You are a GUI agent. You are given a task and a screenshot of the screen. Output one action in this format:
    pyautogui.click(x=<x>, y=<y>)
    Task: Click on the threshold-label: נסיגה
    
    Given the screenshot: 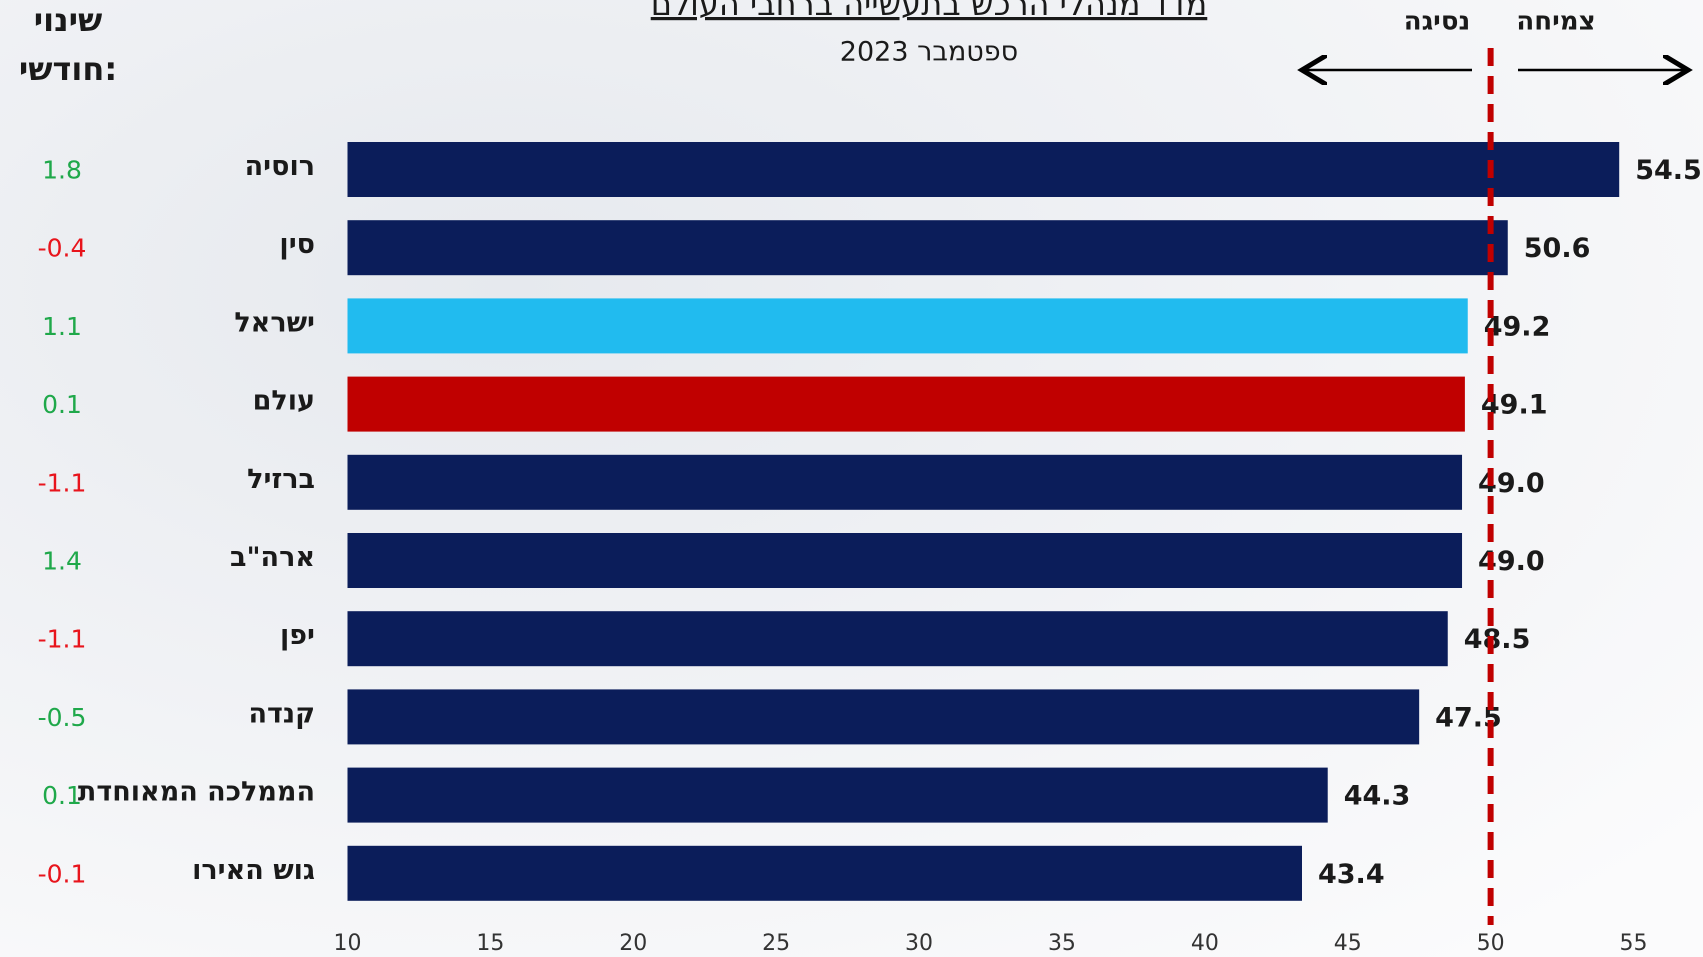 What is the action you would take?
    pyautogui.click(x=1437, y=22)
    